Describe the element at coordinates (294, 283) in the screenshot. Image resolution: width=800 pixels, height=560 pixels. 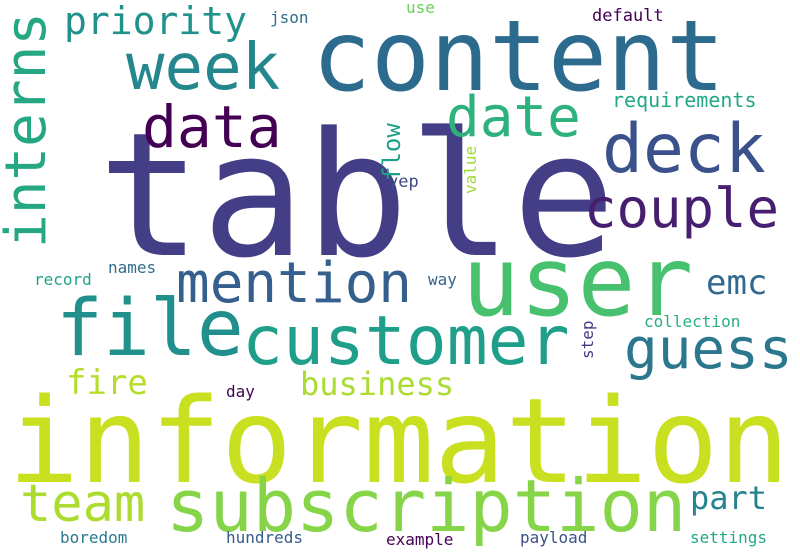
I see `word-mention: mention` at that location.